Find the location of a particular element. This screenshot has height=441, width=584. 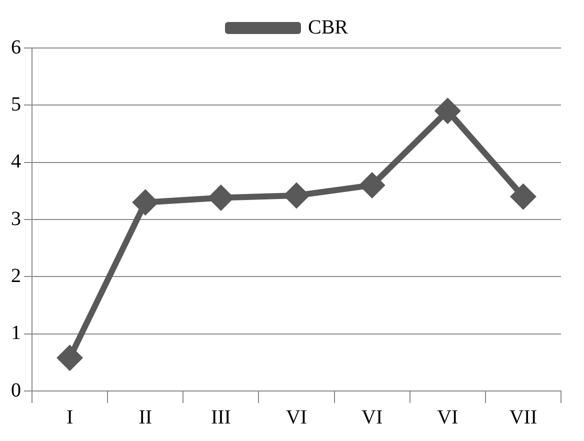

y-tick-label: 4 is located at coordinates (16, 161).